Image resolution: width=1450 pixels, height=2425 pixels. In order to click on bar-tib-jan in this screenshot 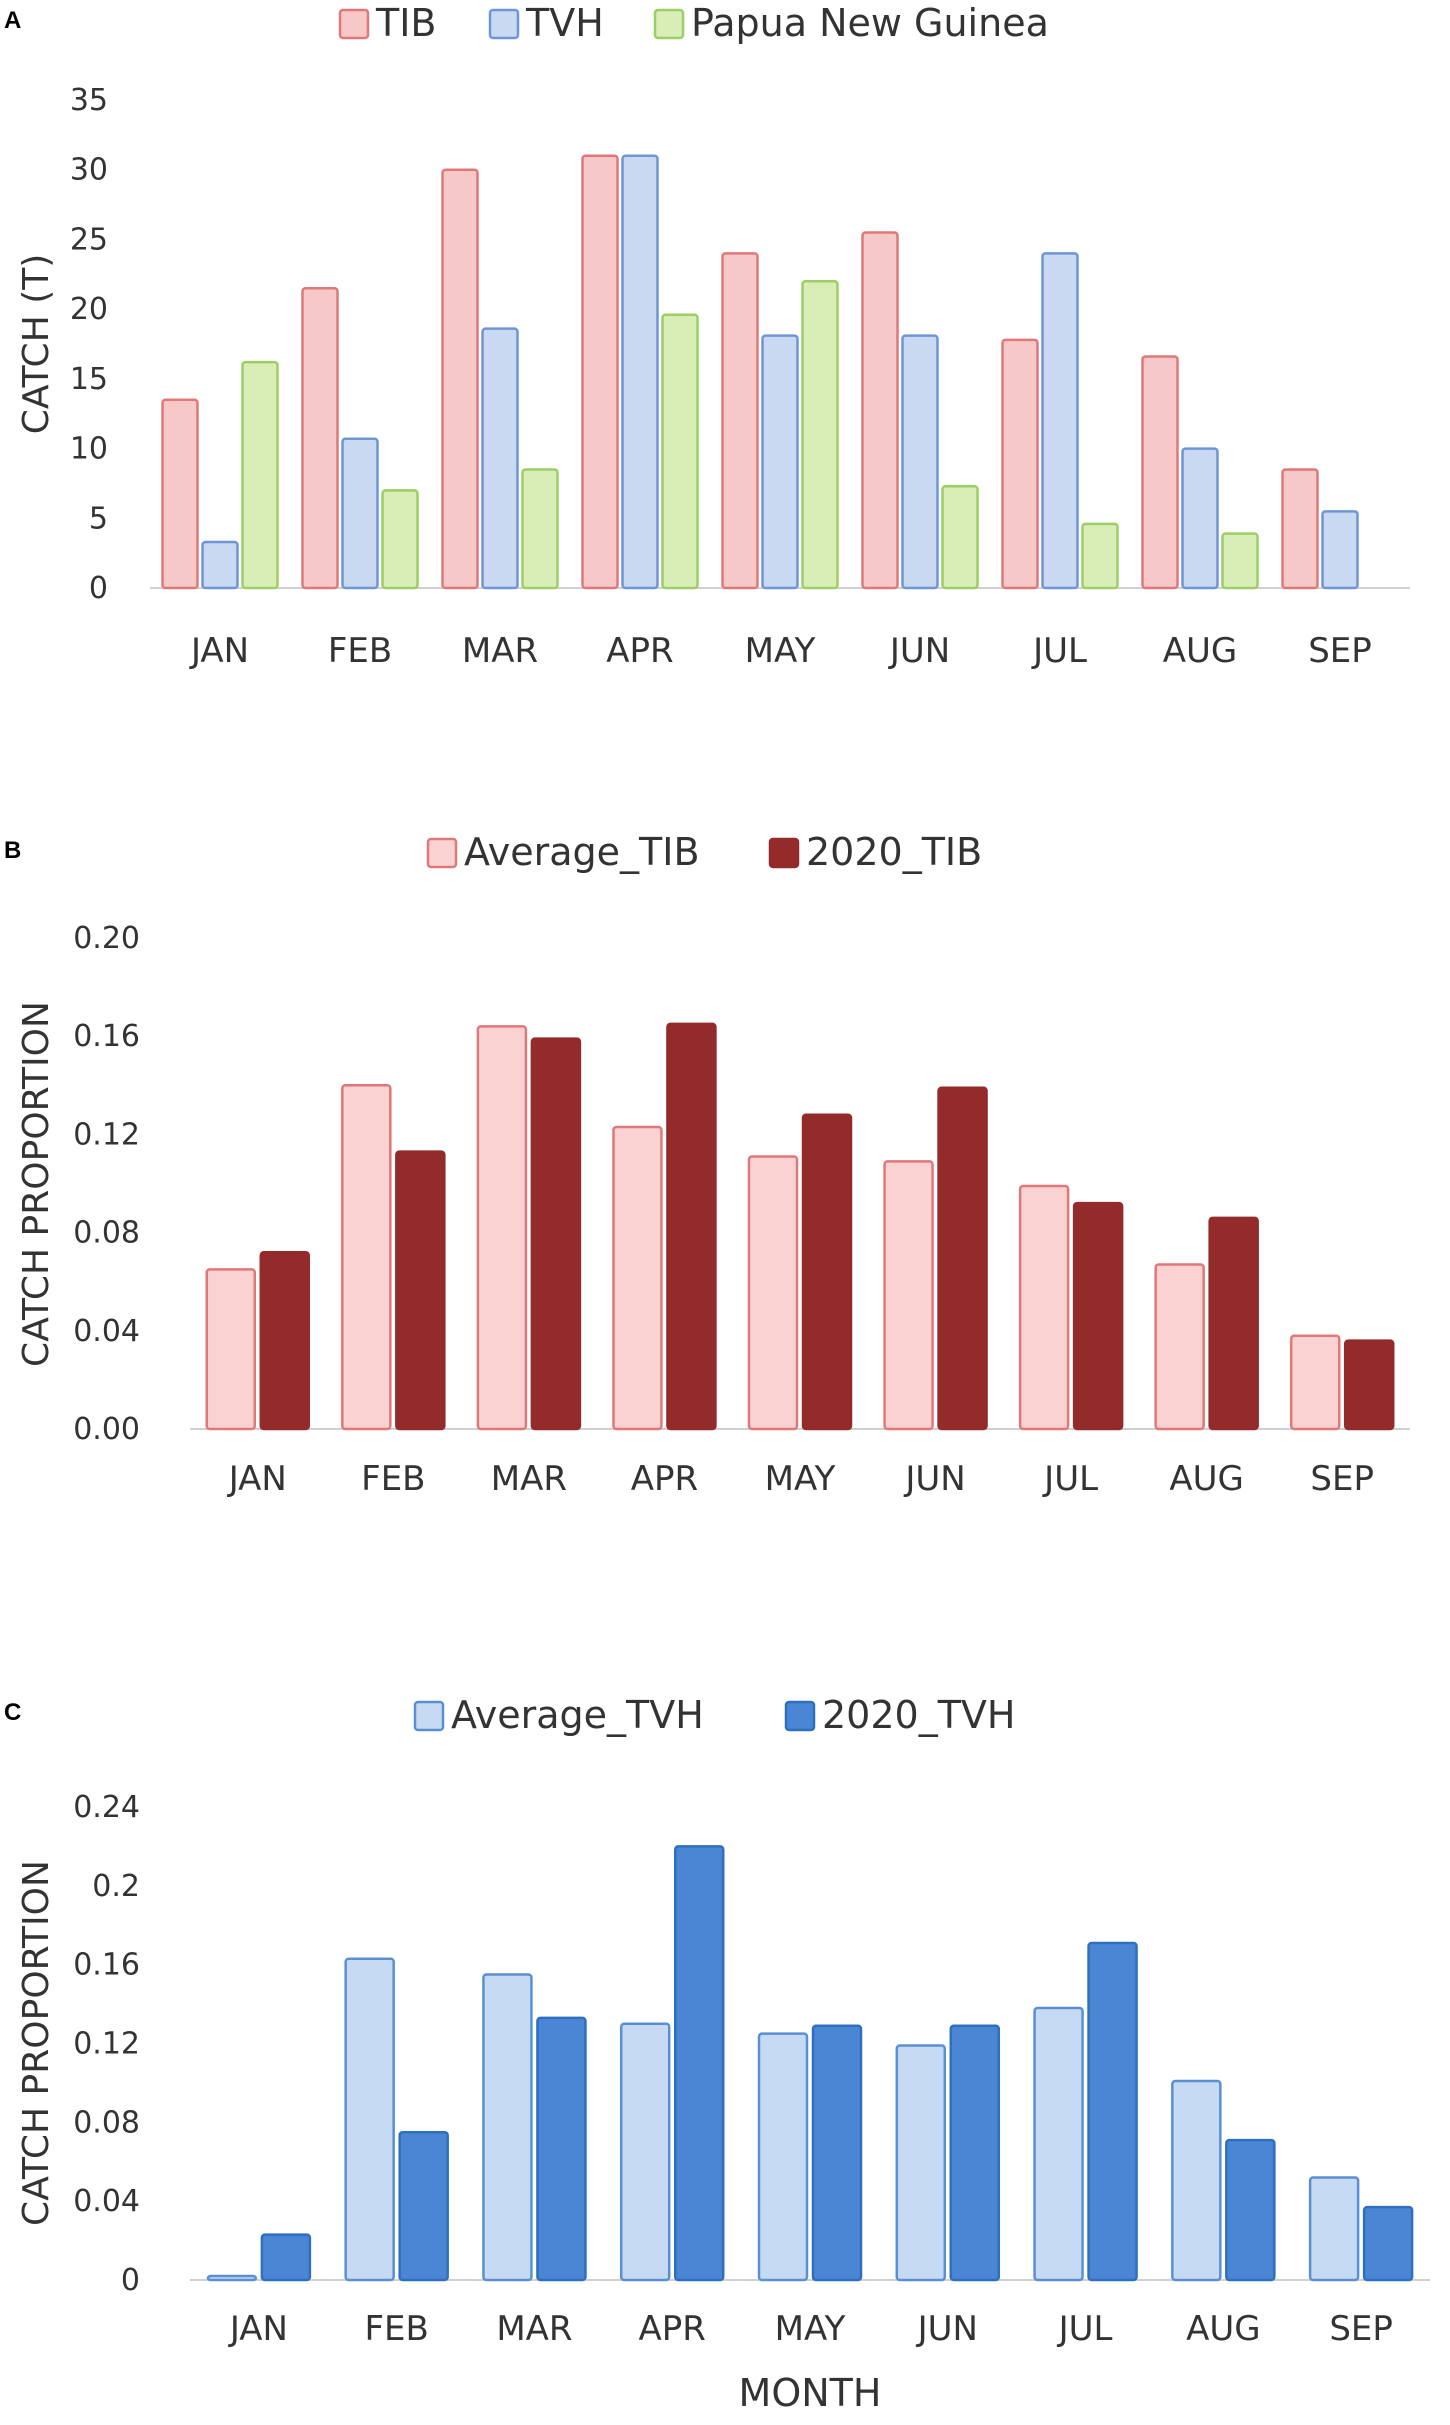, I will do `click(180, 494)`.